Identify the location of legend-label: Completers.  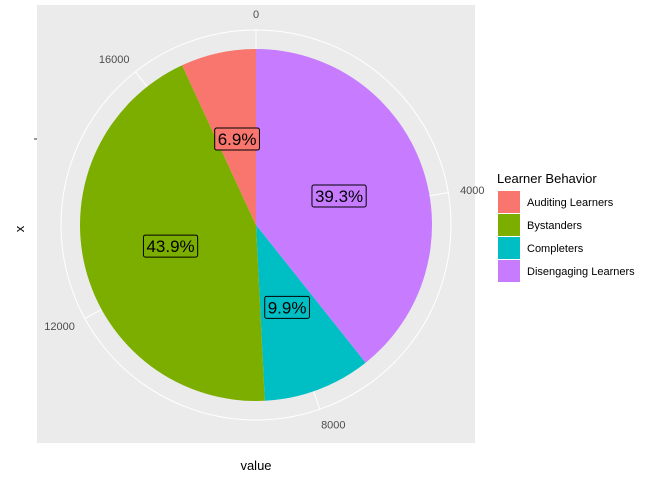
(555, 249).